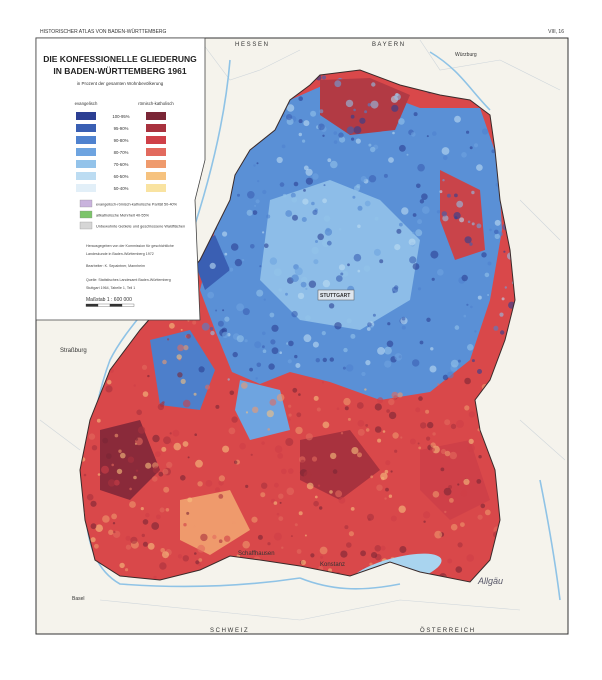  I want to click on city-label: Würzburg, so click(466, 55).